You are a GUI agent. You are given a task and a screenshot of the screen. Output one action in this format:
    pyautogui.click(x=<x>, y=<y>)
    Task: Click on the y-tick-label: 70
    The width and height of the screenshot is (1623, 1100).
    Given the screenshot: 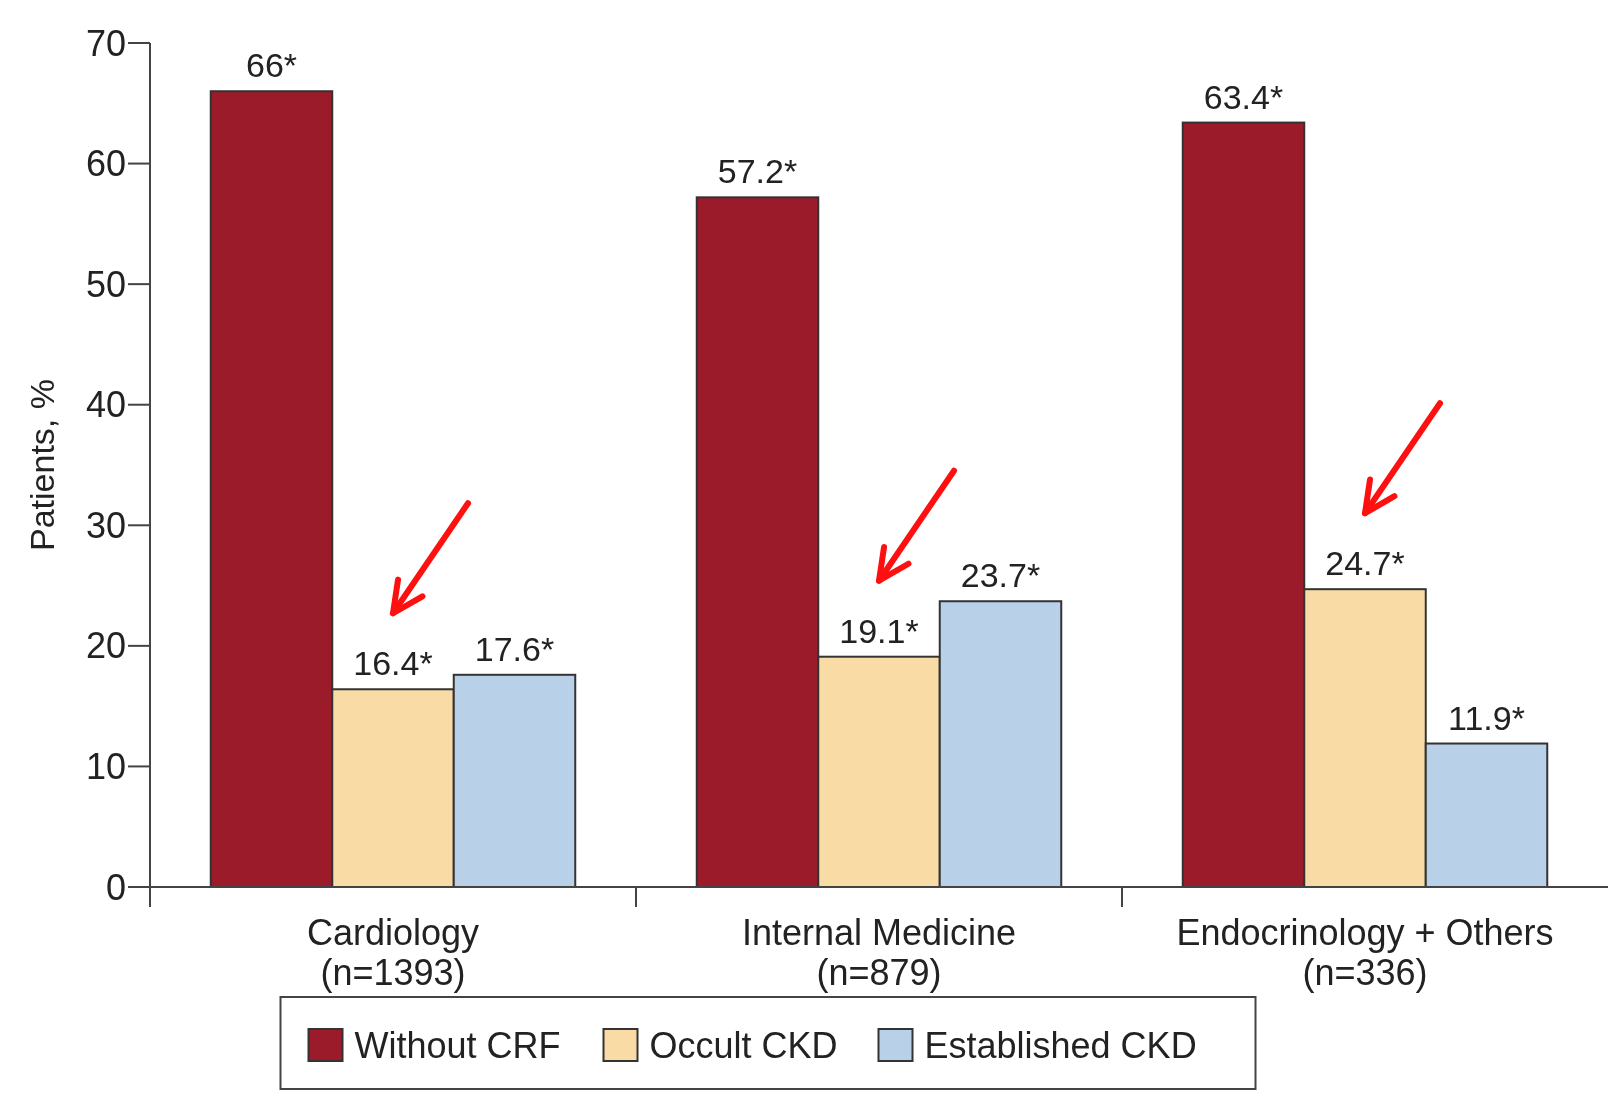 What is the action you would take?
    pyautogui.click(x=105, y=43)
    